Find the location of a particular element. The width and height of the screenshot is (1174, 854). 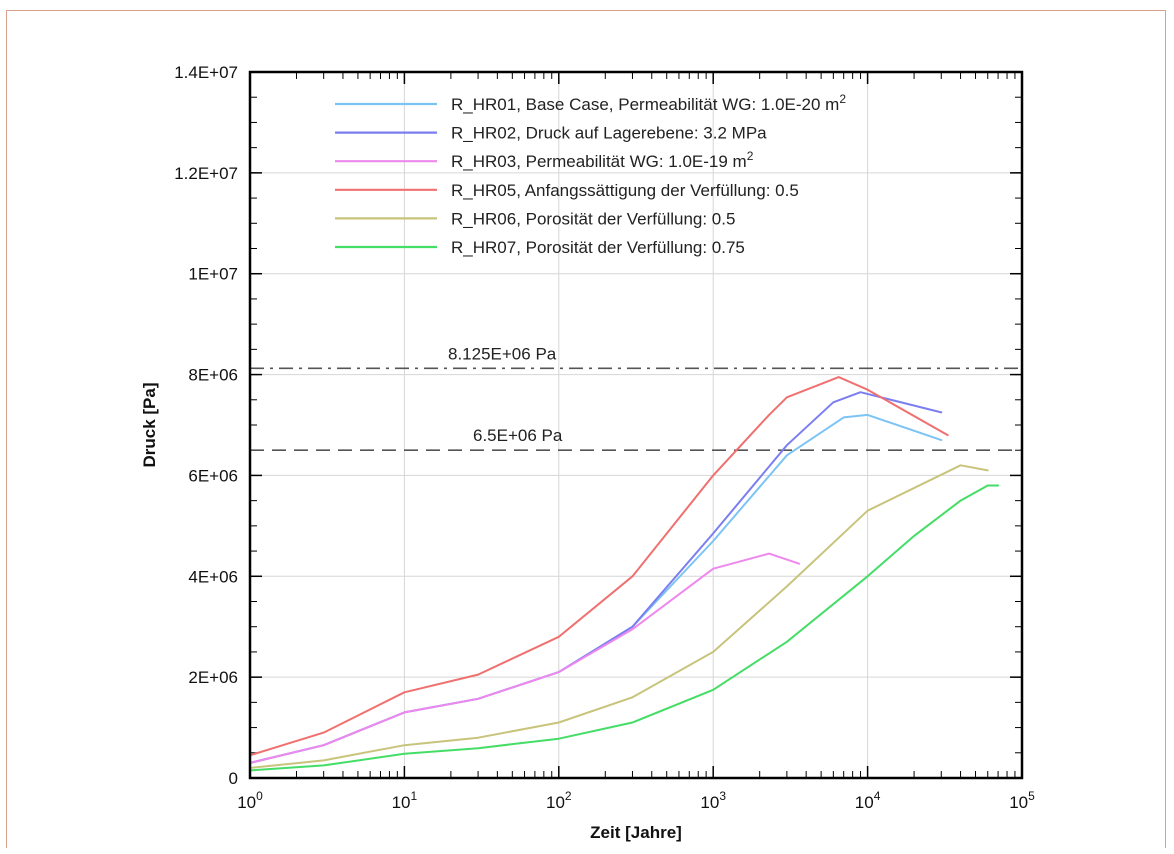

y-tick-label: 1.4E+07 is located at coordinates (206, 72).